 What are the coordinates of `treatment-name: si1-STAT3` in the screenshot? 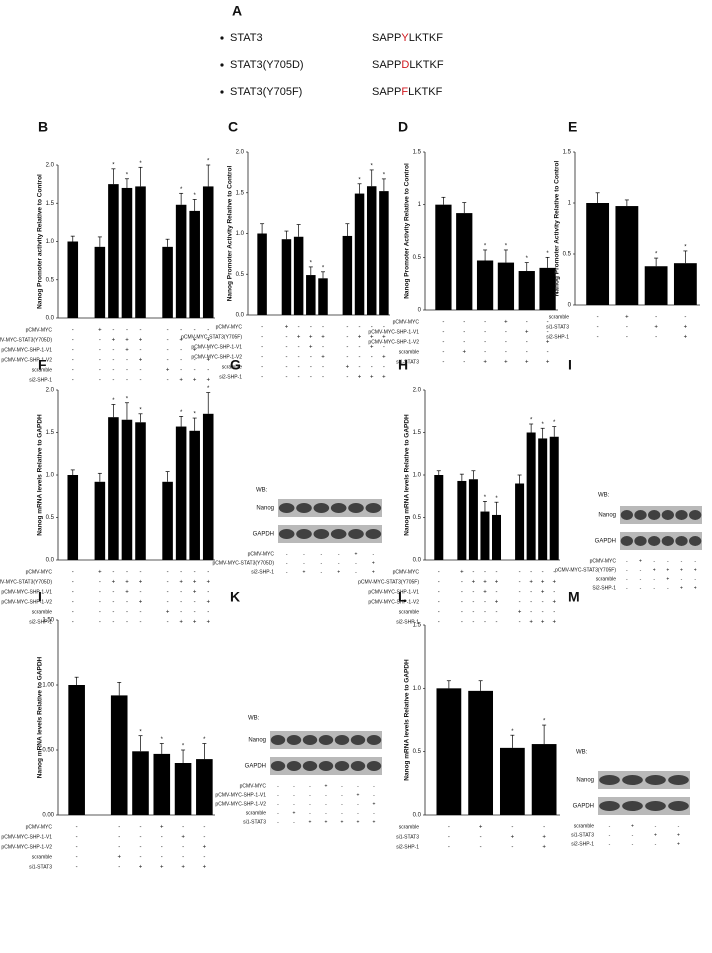 It's located at (582, 835).